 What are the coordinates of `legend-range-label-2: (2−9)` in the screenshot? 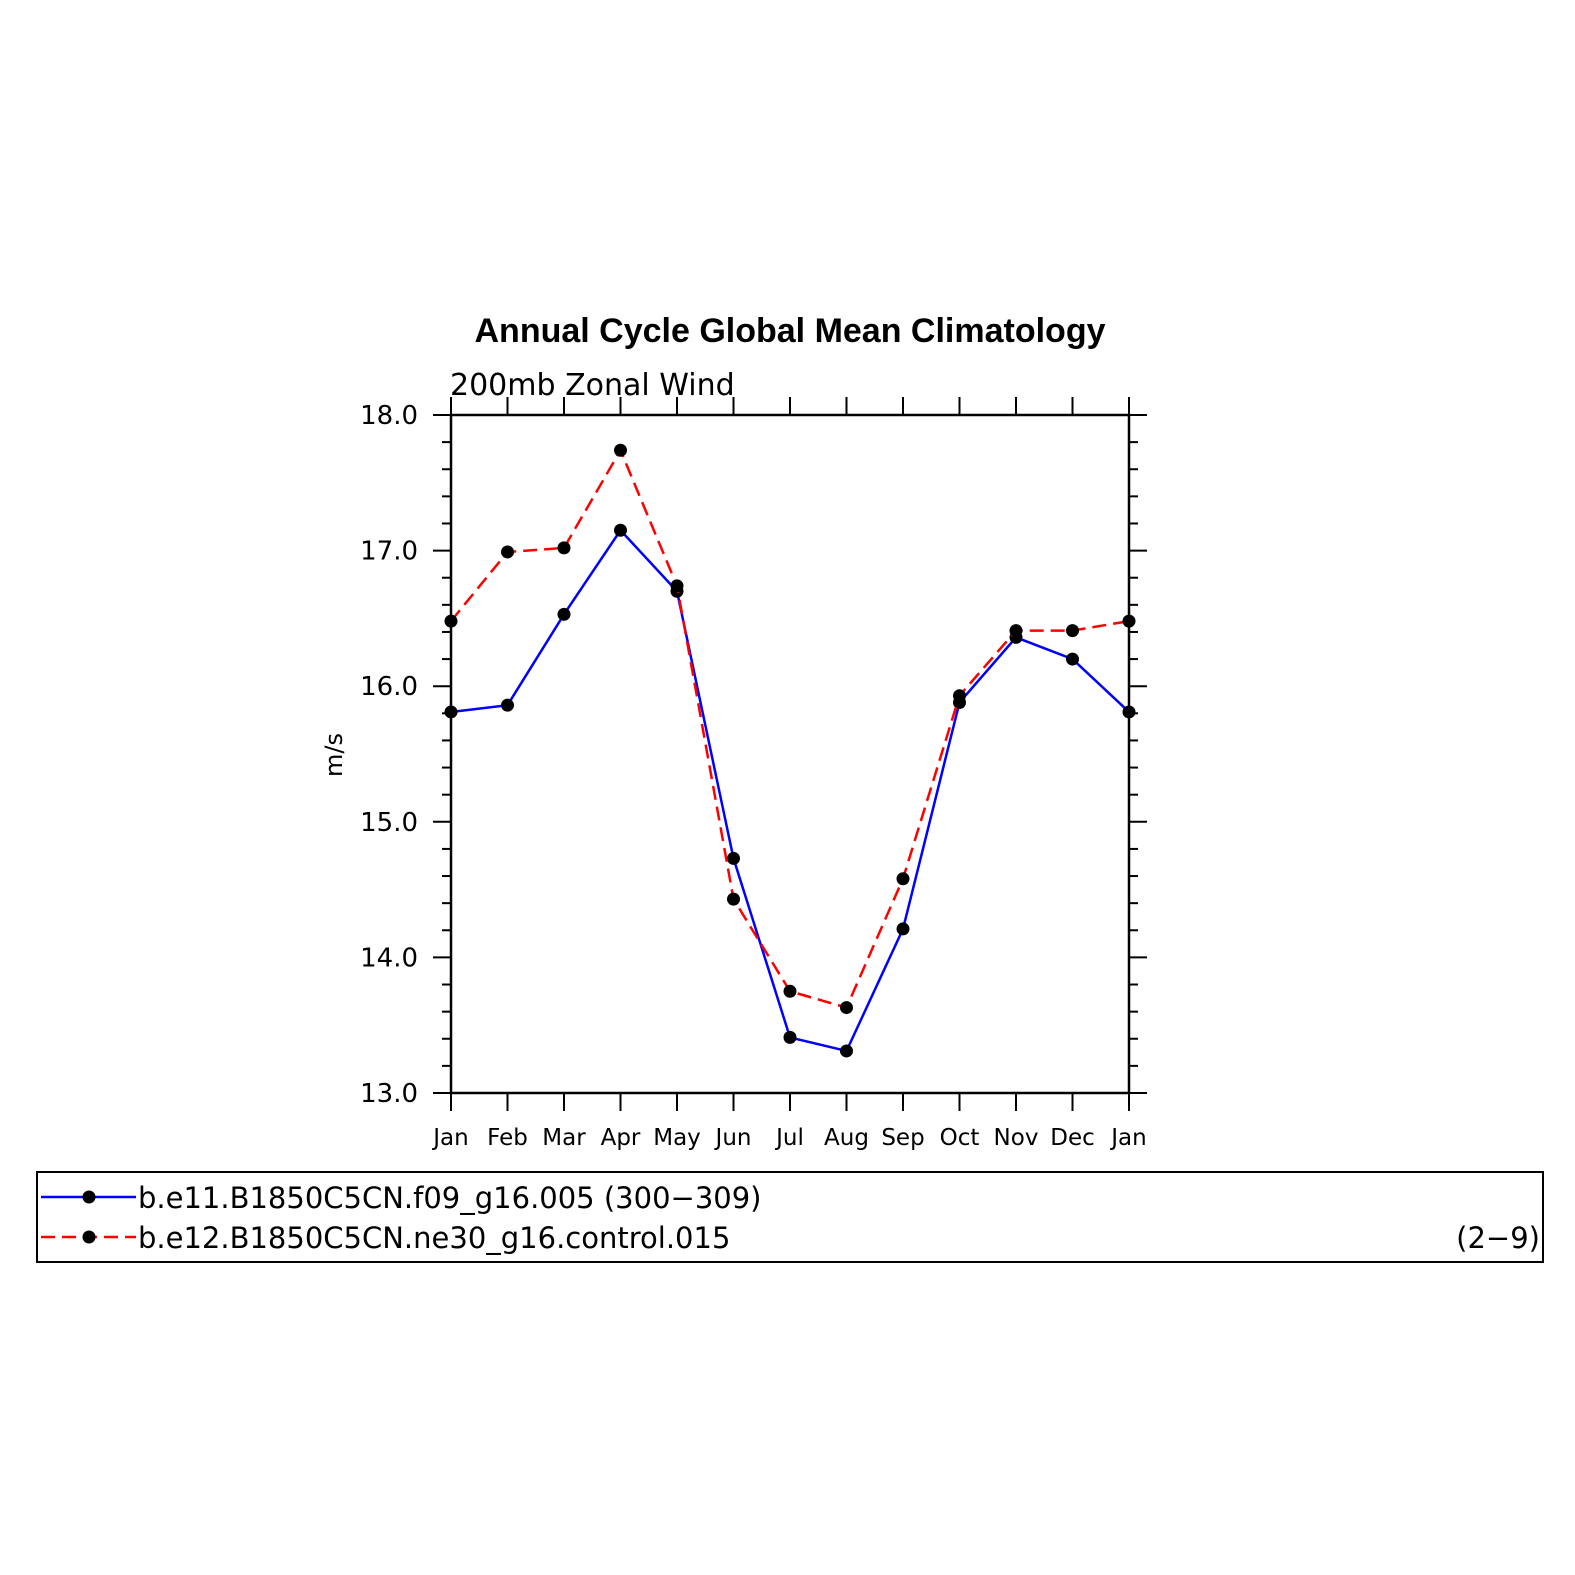 It's located at (1498, 1238).